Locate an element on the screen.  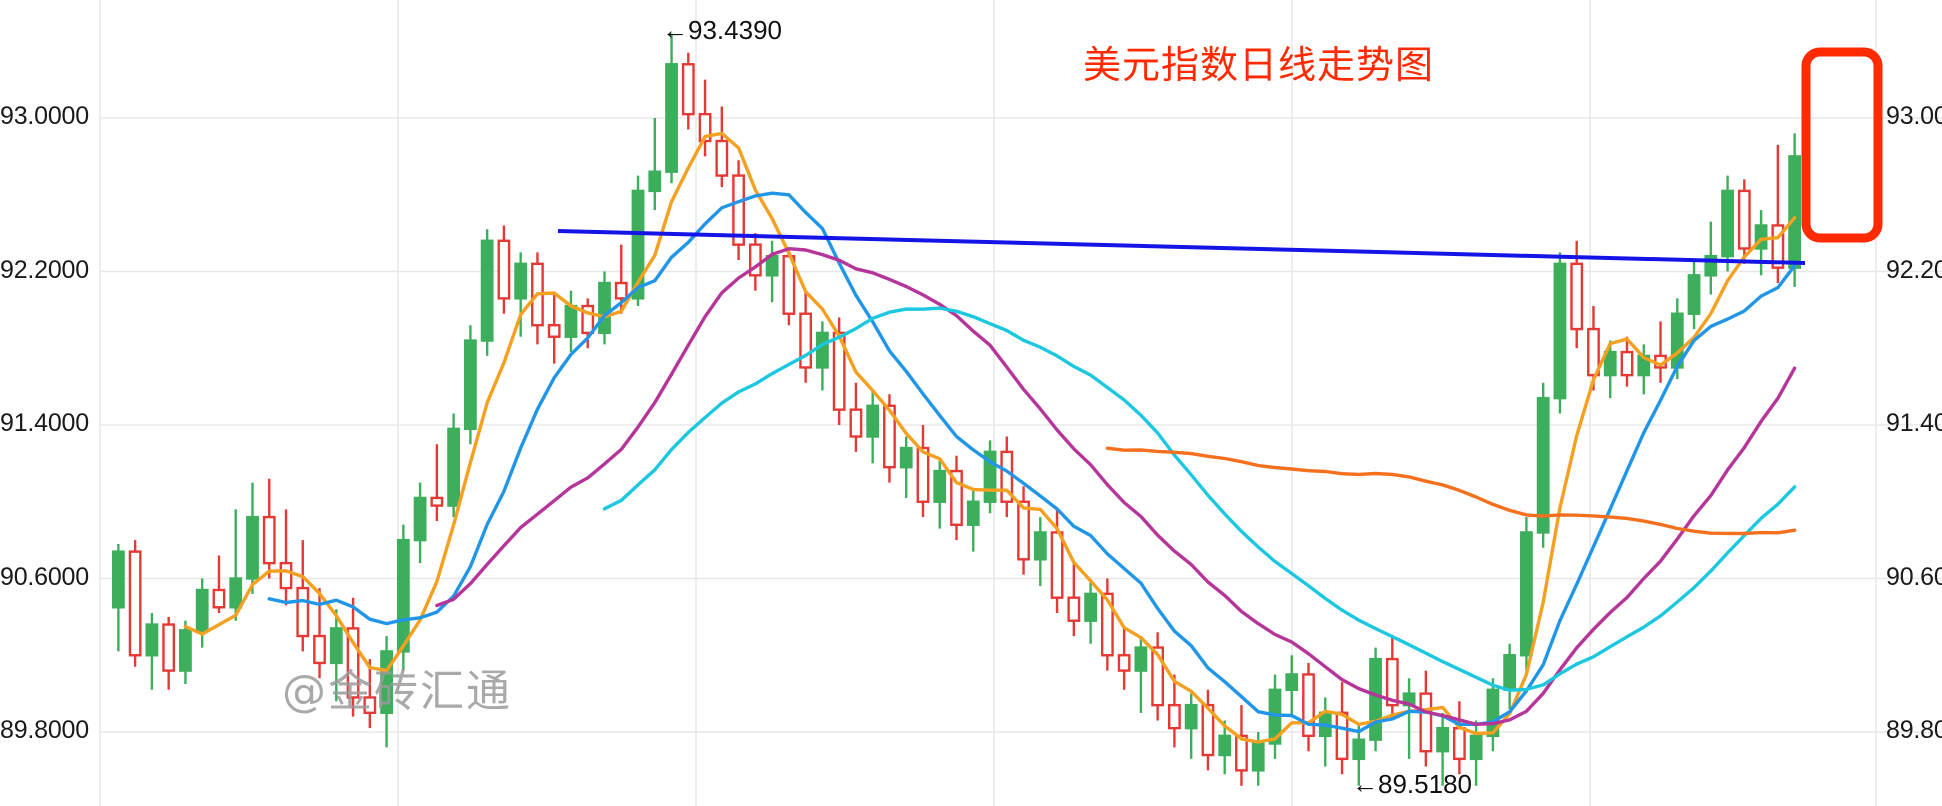
low-price-annotation: ←89.5180 is located at coordinates (1412, 784).